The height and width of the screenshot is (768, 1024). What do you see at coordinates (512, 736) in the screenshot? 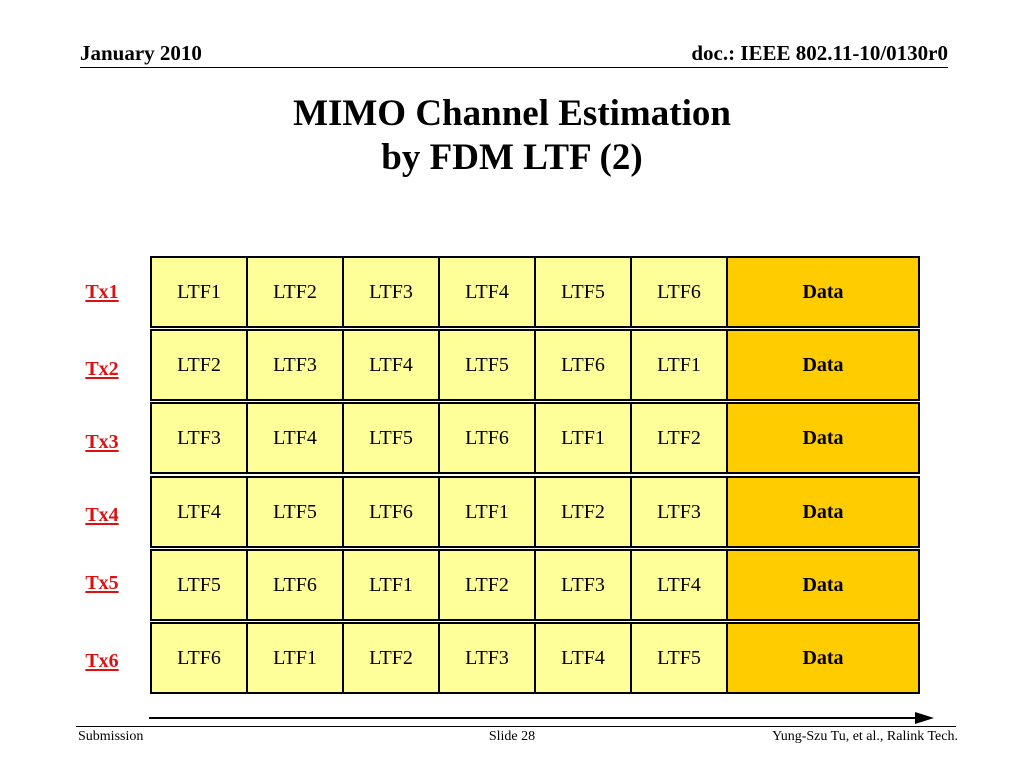
I see `footer-slide-number: Slide 28` at bounding box center [512, 736].